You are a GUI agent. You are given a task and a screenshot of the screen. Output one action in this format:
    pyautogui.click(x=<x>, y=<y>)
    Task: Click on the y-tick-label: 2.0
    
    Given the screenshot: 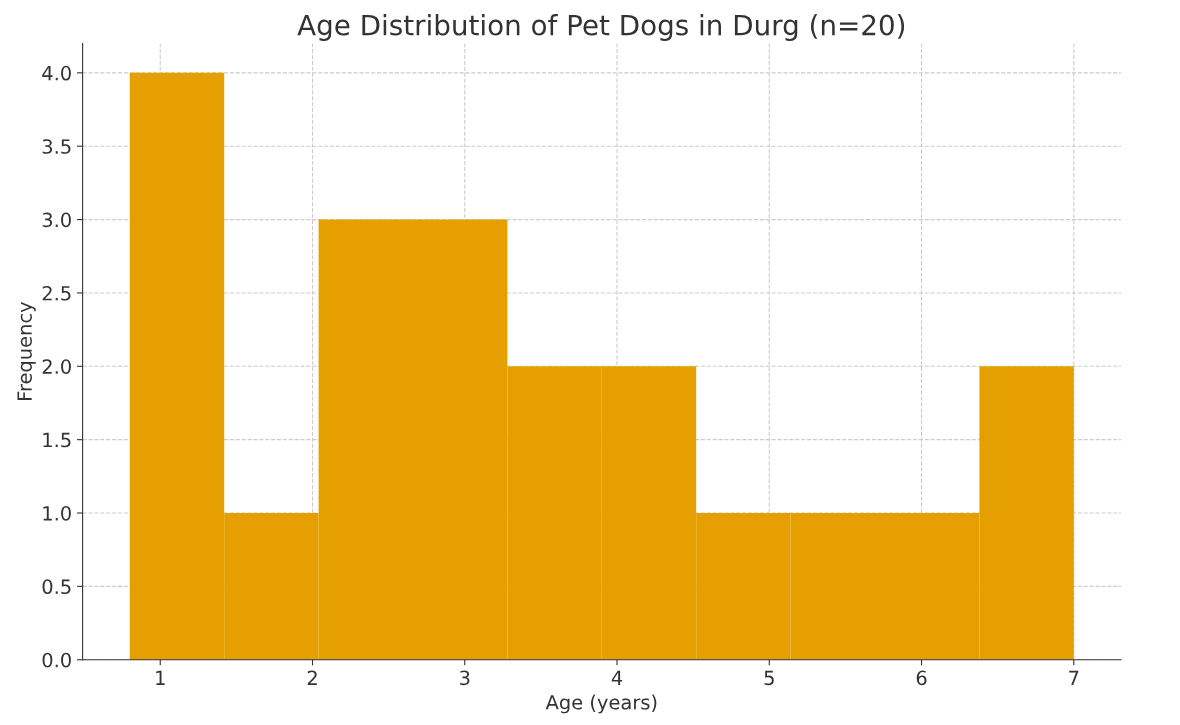 What is the action you would take?
    pyautogui.click(x=56, y=366)
    